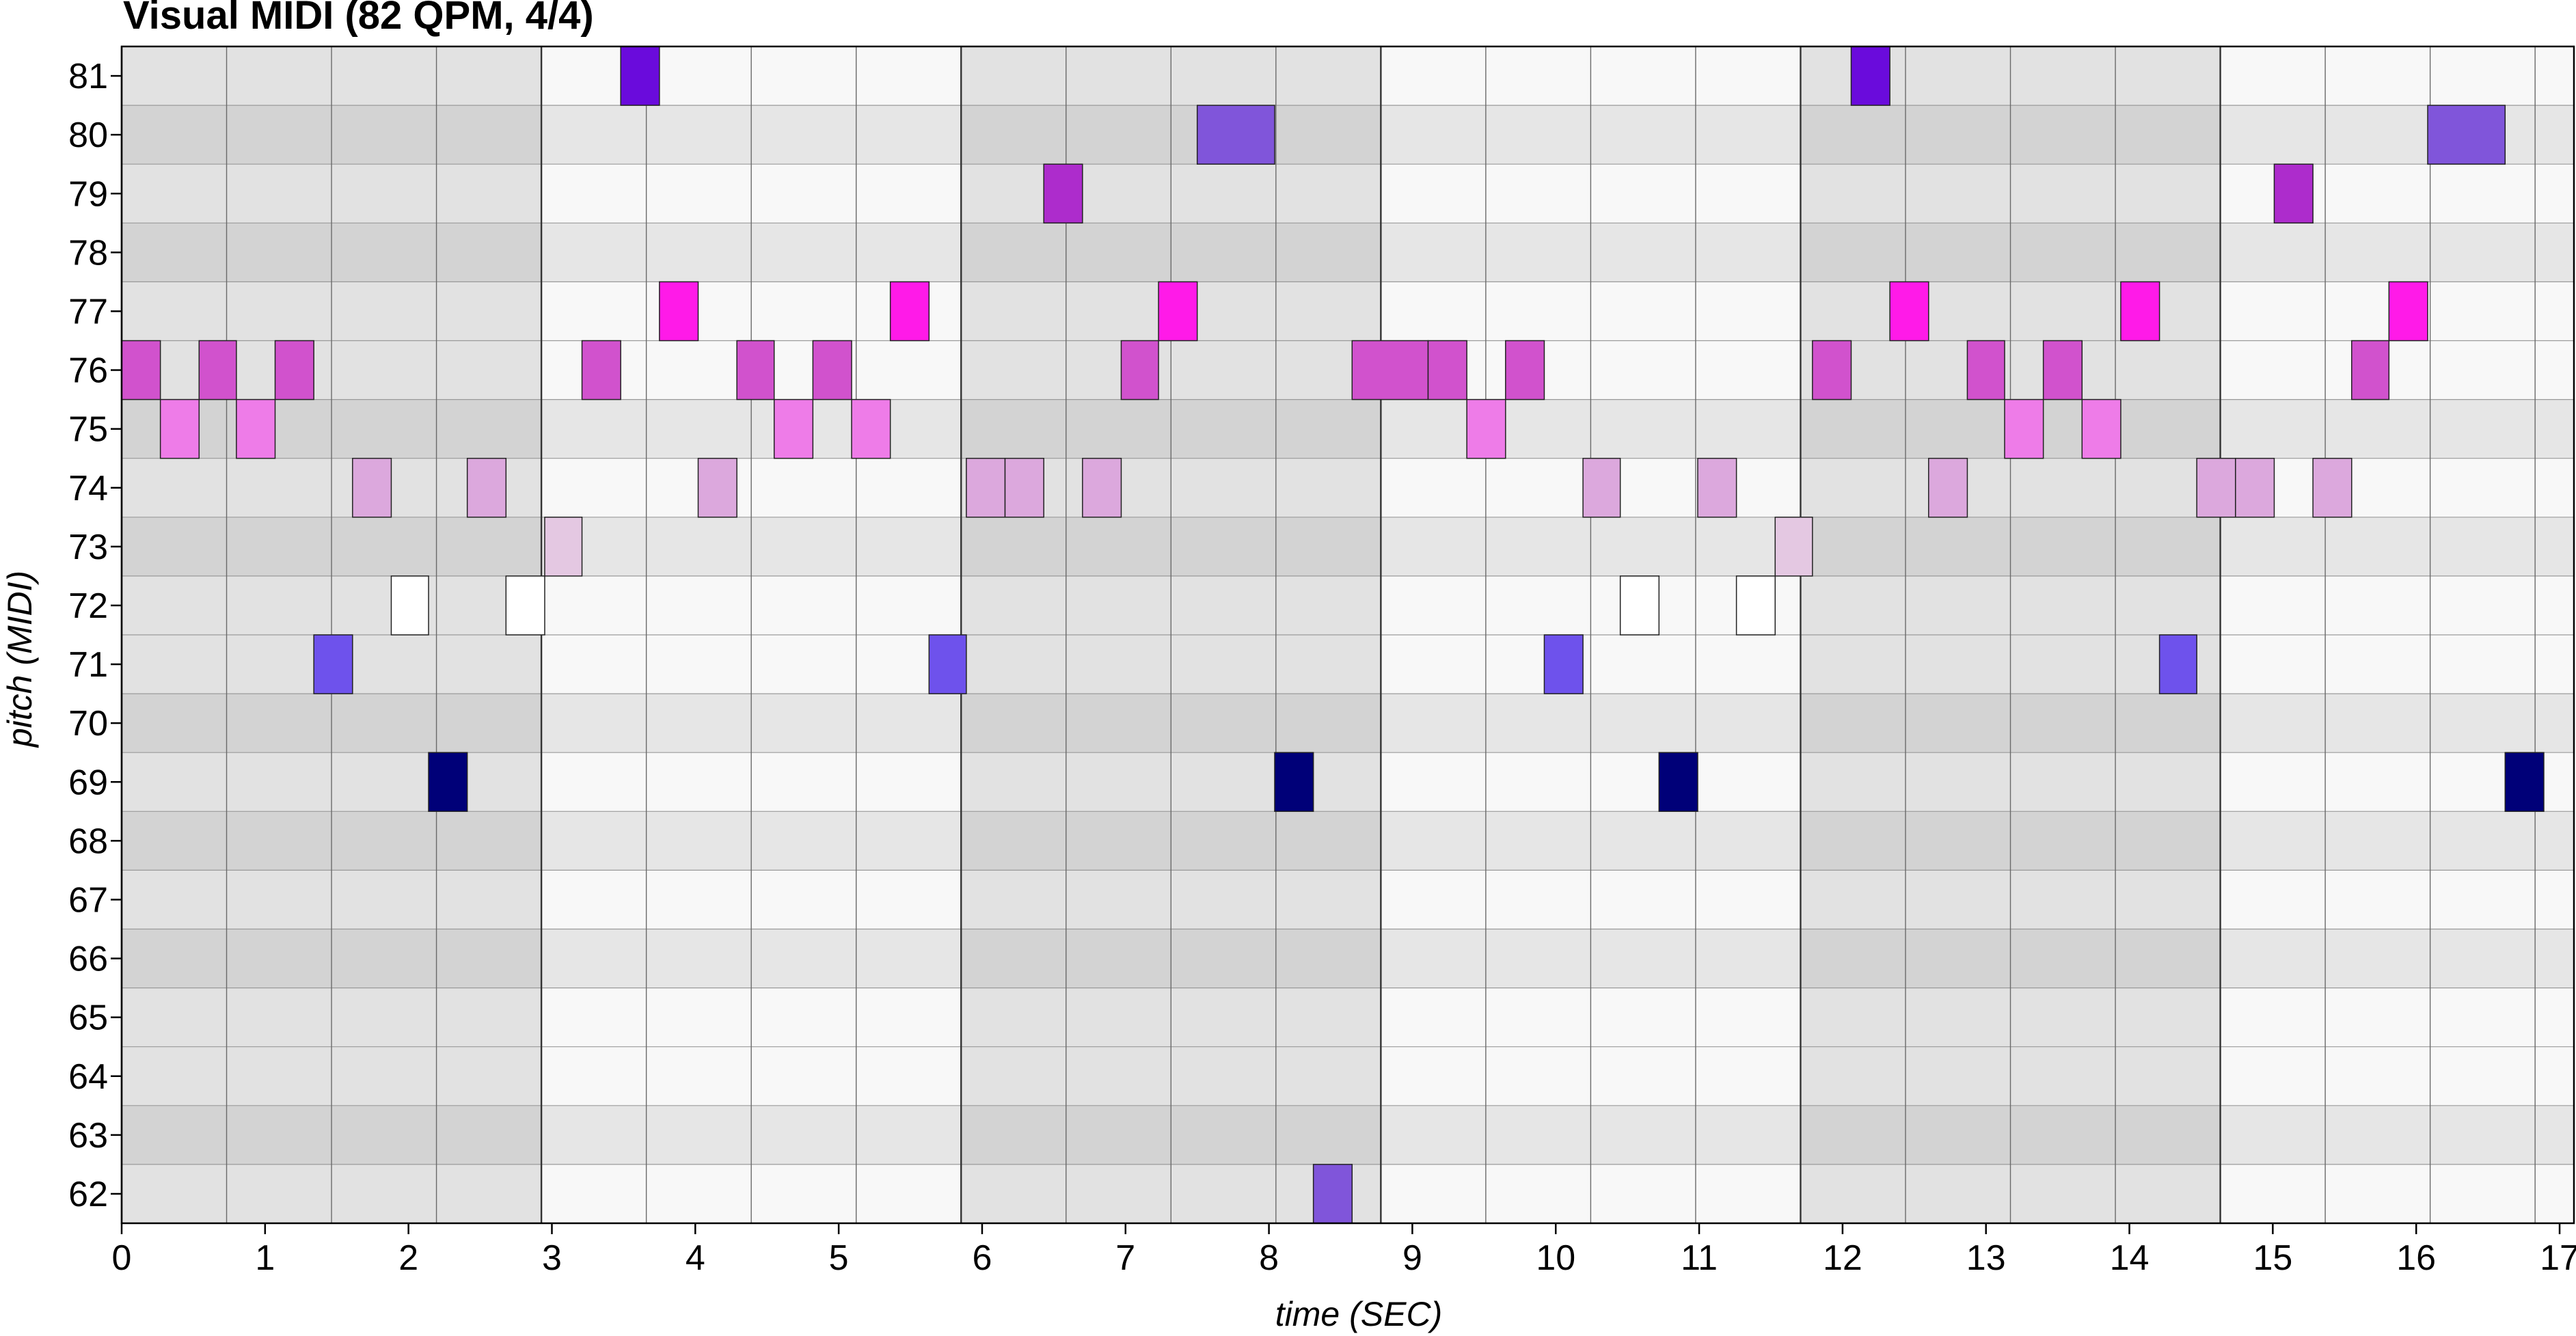 The width and height of the screenshot is (2576, 1336). Describe the element at coordinates (408, 1258) in the screenshot. I see `x-tick-label: 2` at that location.